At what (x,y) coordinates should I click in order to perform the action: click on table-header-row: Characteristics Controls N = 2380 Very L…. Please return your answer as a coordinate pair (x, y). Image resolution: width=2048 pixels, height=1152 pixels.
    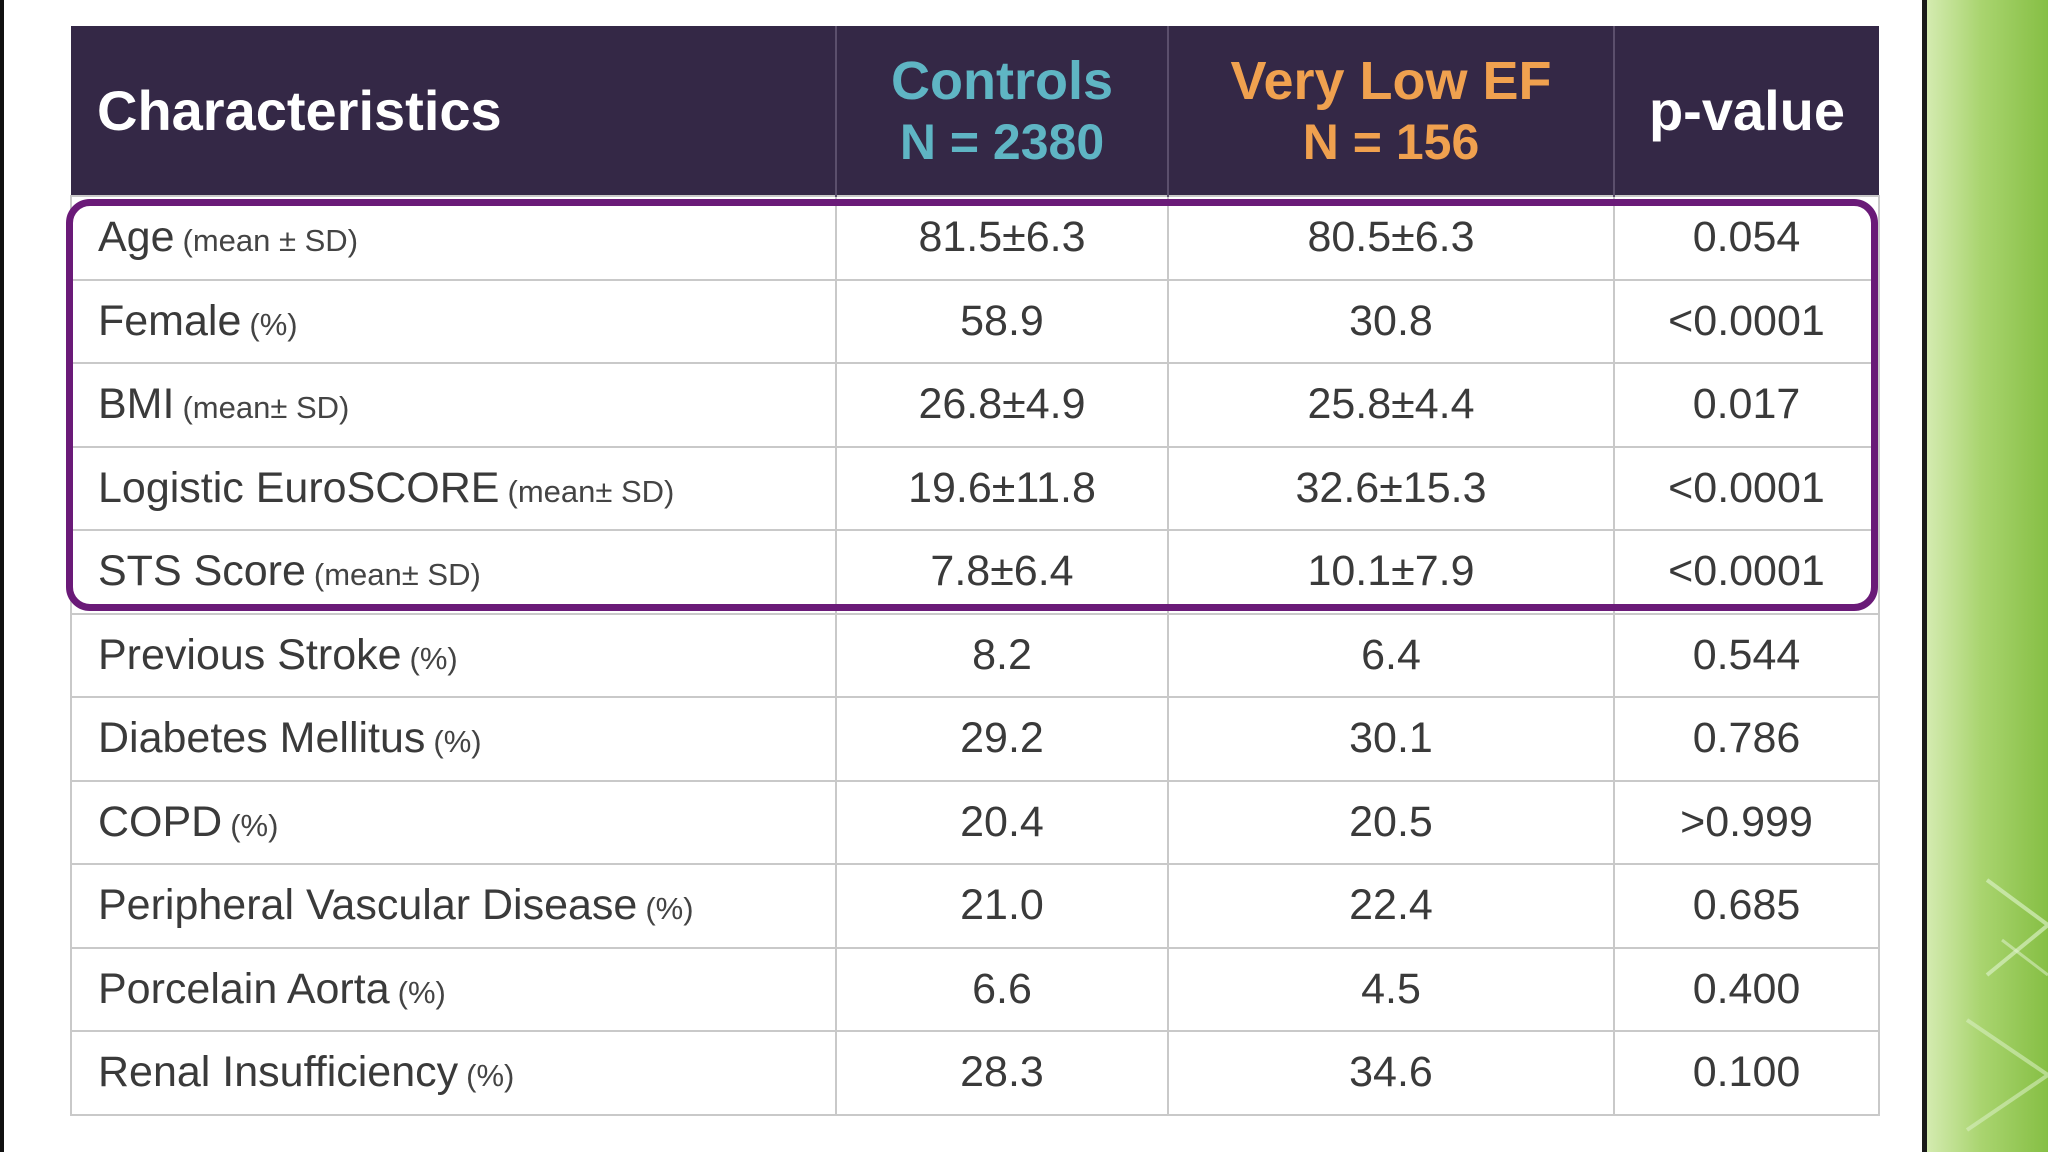
    Looking at the image, I should click on (975, 111).